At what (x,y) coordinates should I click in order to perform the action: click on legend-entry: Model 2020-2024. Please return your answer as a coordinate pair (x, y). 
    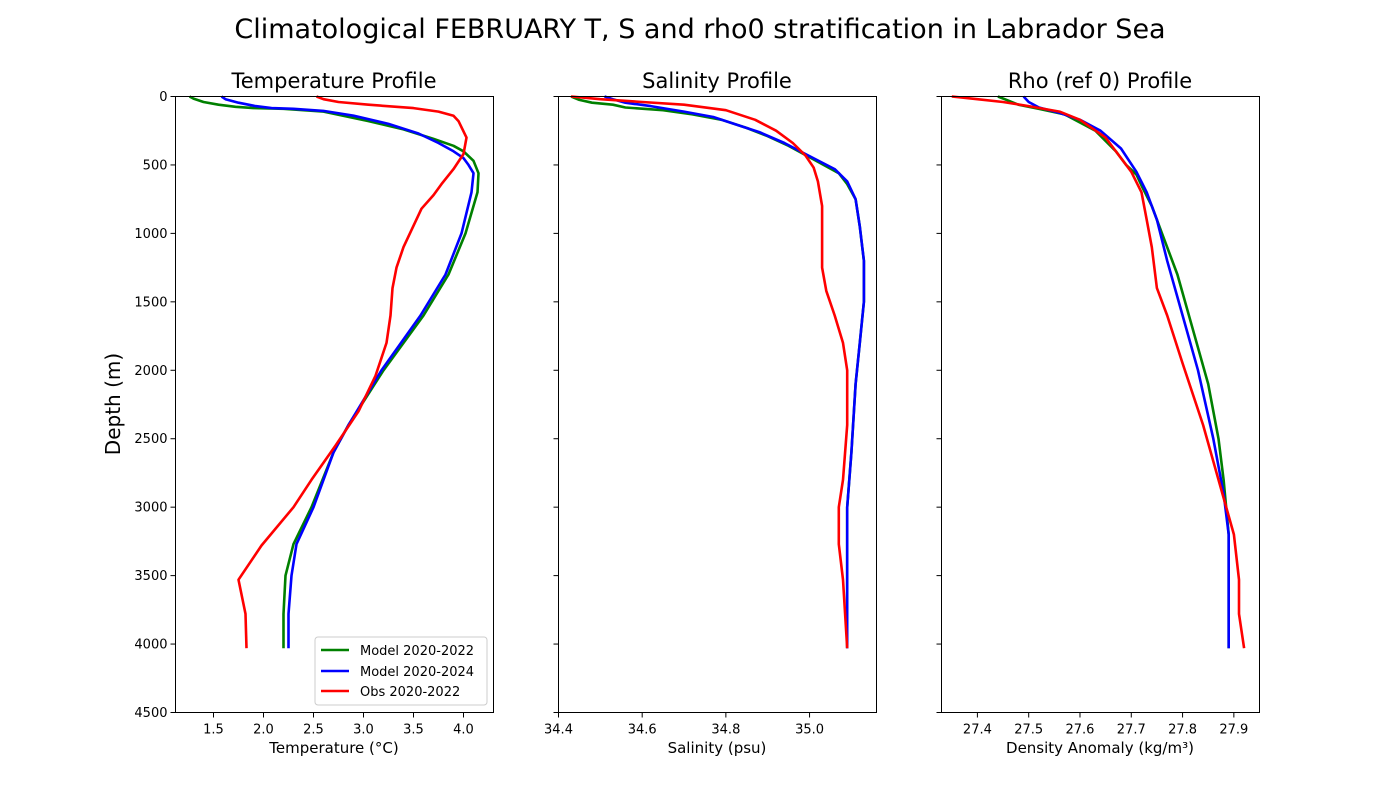
    Looking at the image, I should click on (397, 672).